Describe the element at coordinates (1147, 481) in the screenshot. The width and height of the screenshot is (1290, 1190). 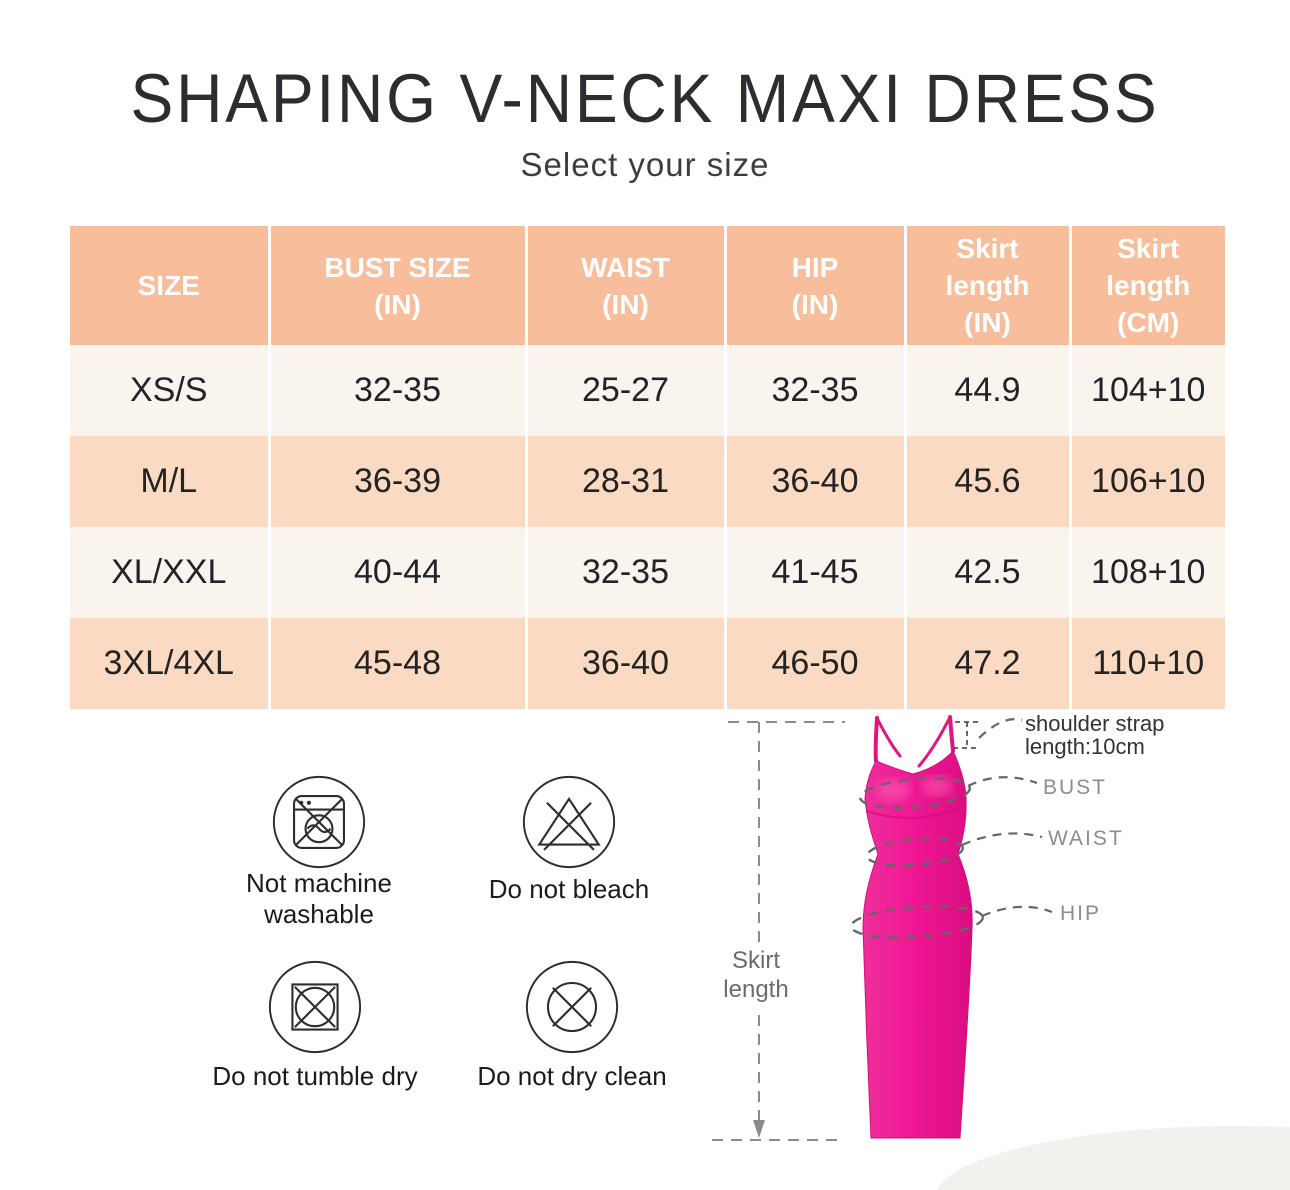
I see `cell-skirt-cm: 106+10` at that location.